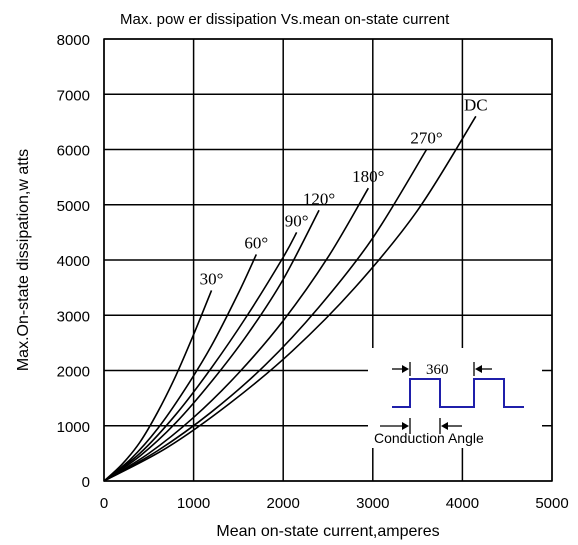 Image resolution: width=578 pixels, height=545 pixels. I want to click on x-tick-label: 3000, so click(372, 503).